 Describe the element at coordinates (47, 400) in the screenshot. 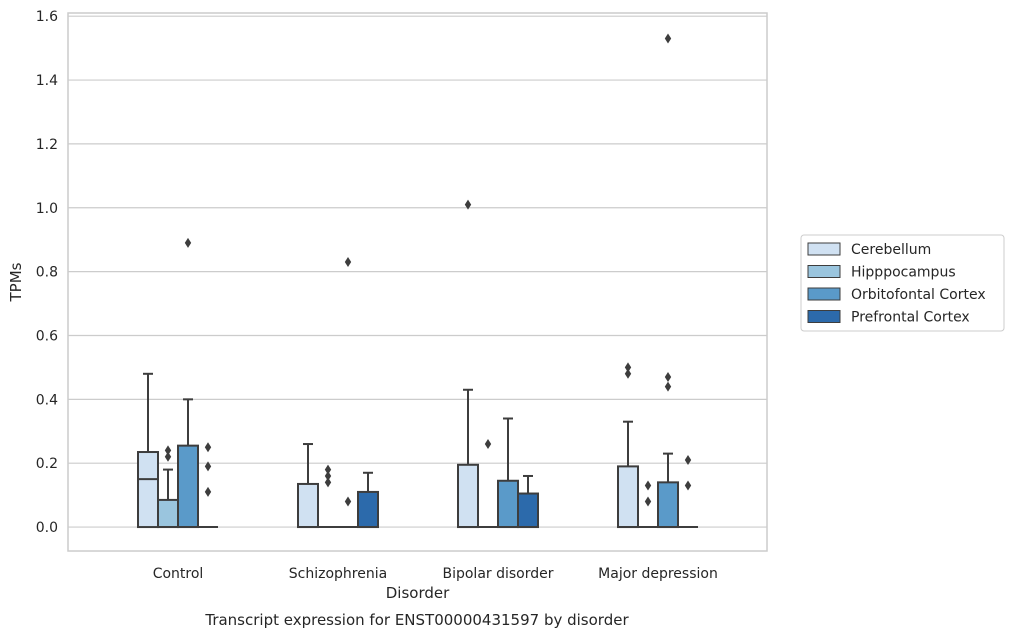

I see `y-tick-label: 0.4` at that location.